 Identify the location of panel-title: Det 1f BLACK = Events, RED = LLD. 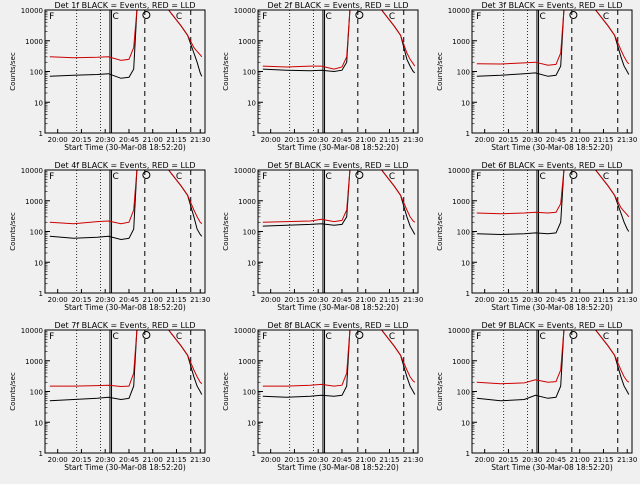
(124, 5).